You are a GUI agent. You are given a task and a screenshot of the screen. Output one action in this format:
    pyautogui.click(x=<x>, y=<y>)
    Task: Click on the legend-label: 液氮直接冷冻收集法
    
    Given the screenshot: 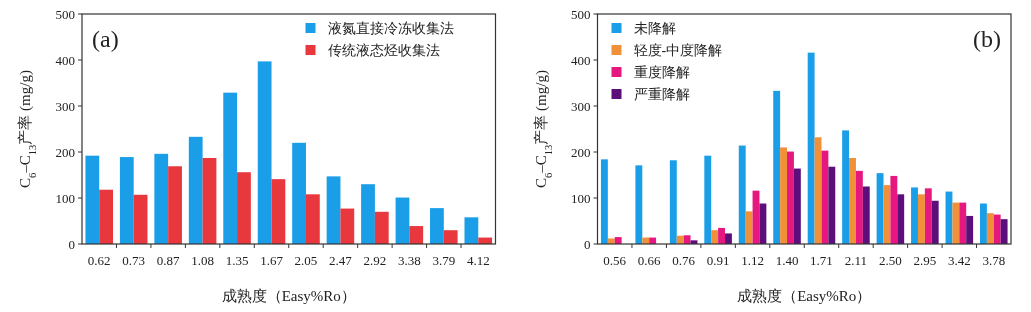 What is the action you would take?
    pyautogui.click(x=390, y=28)
    